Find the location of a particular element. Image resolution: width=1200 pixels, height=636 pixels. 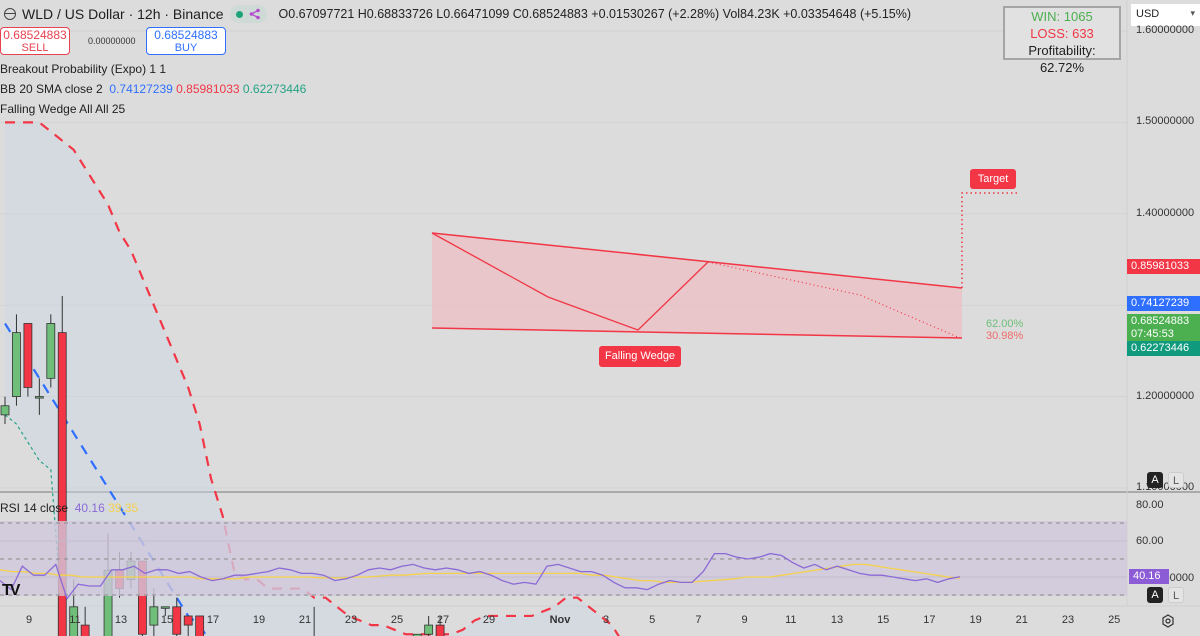

last-price: 0.68524883 is located at coordinates (1160, 321).